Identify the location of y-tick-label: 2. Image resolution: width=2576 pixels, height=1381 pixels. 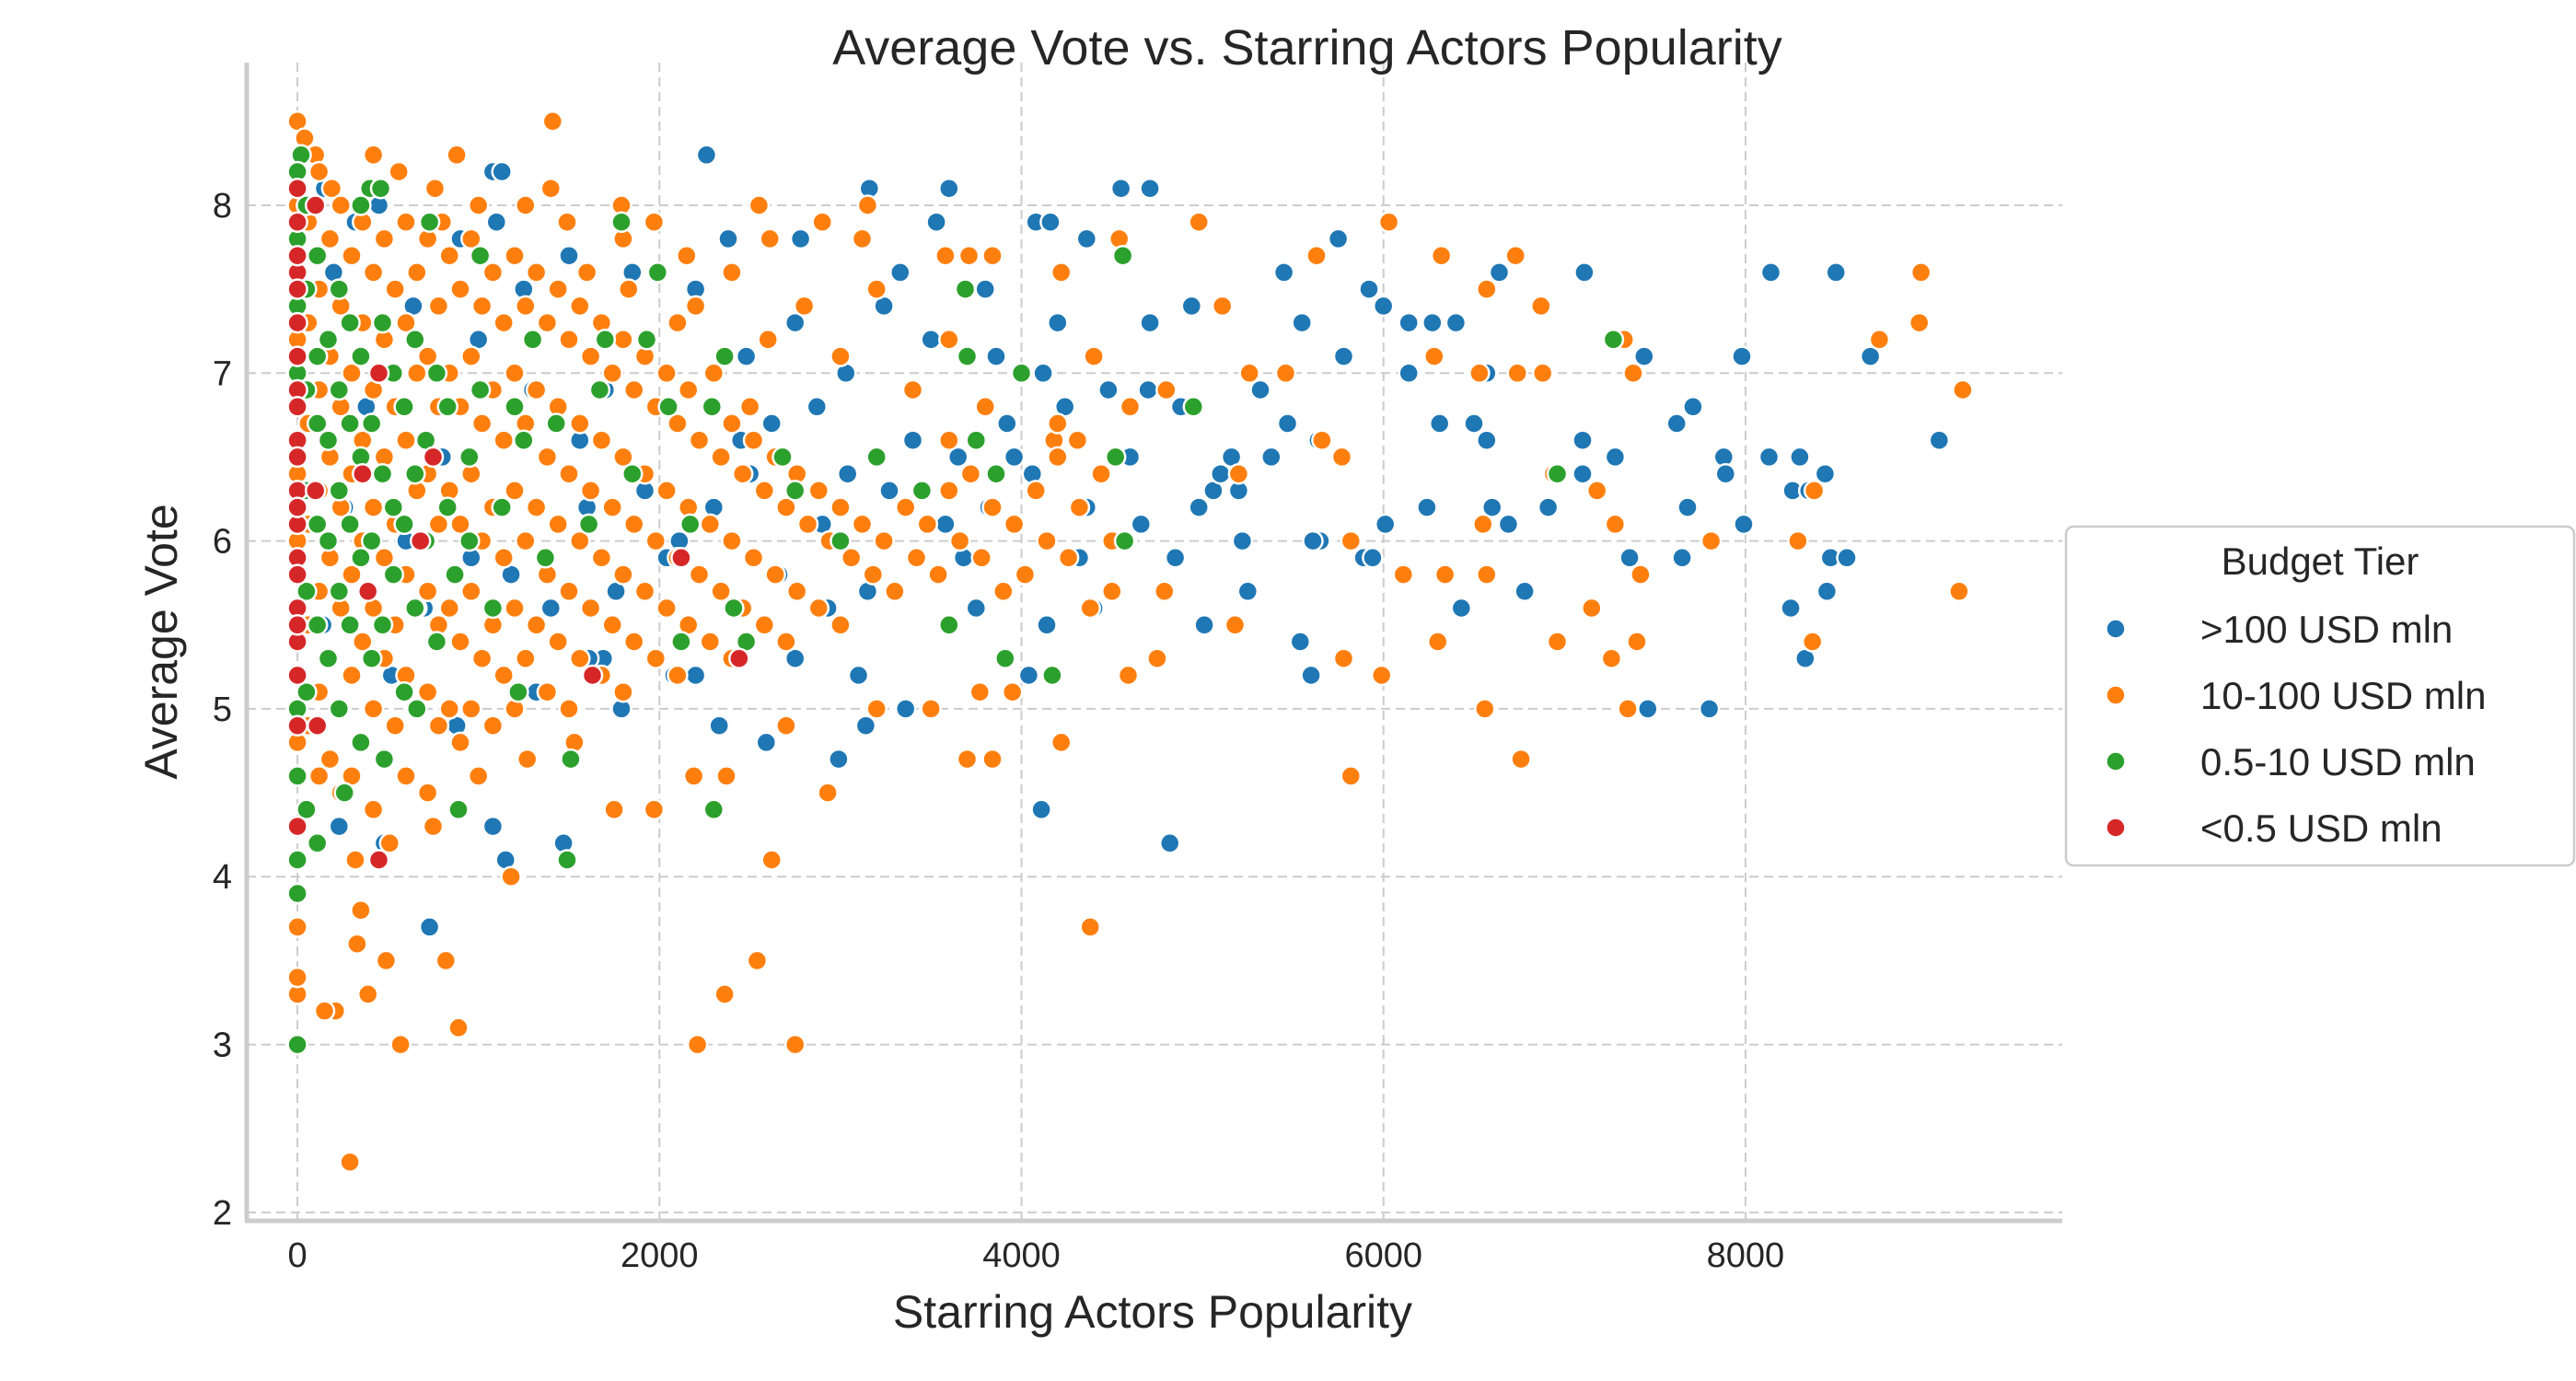
(222, 1213).